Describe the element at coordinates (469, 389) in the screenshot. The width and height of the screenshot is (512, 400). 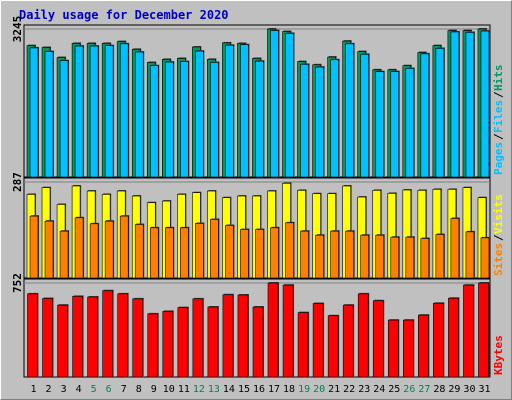
I see `xtick-day-30: 30` at that location.